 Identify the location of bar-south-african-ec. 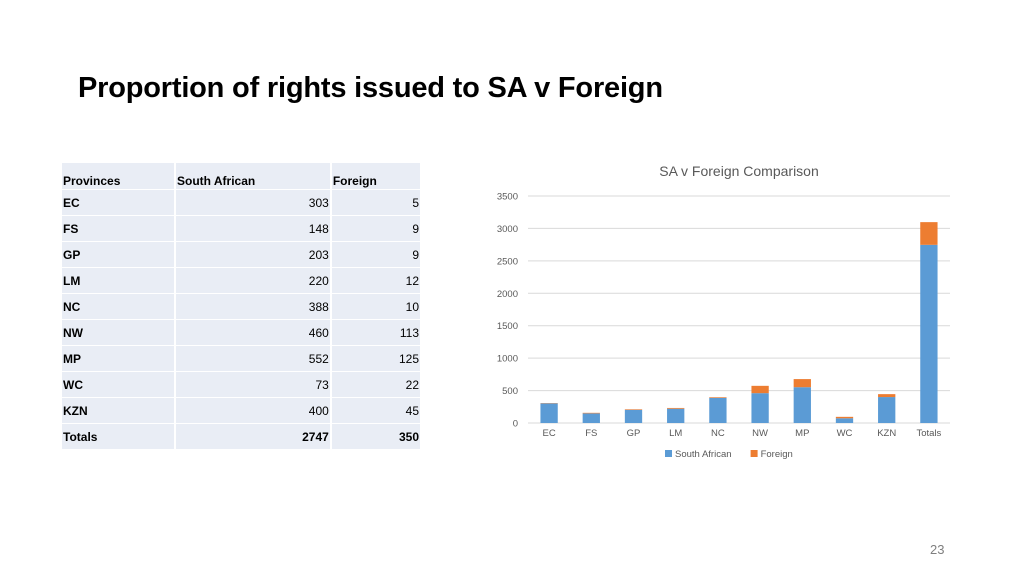
(549, 413).